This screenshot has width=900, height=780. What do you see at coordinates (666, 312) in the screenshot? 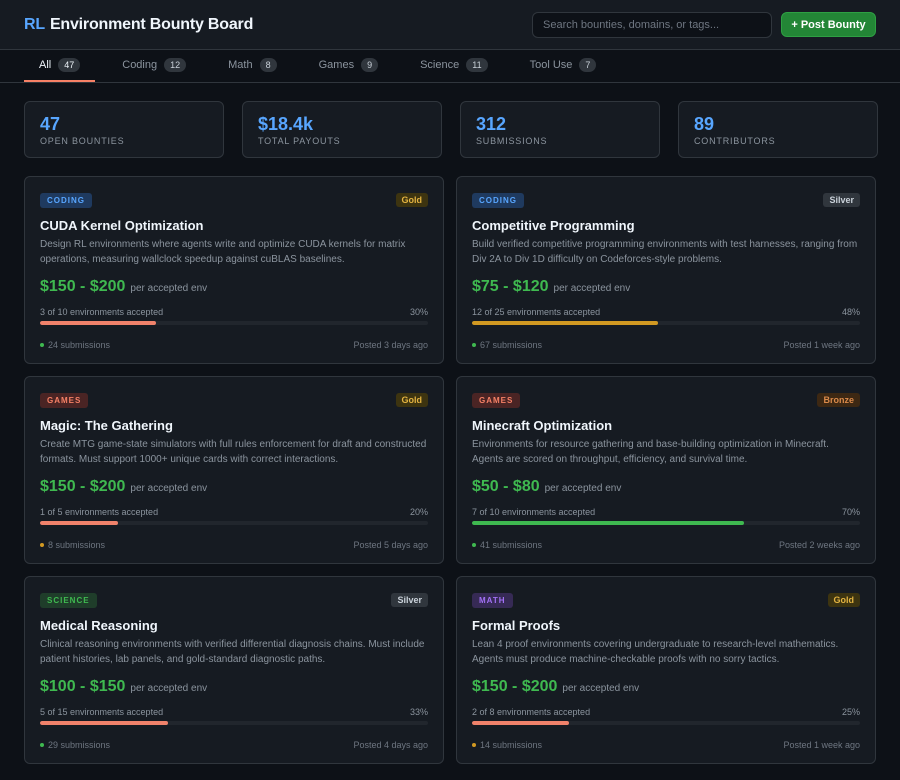
I see `progress-row: 12 of 25 environments accepted 48%` at bounding box center [666, 312].